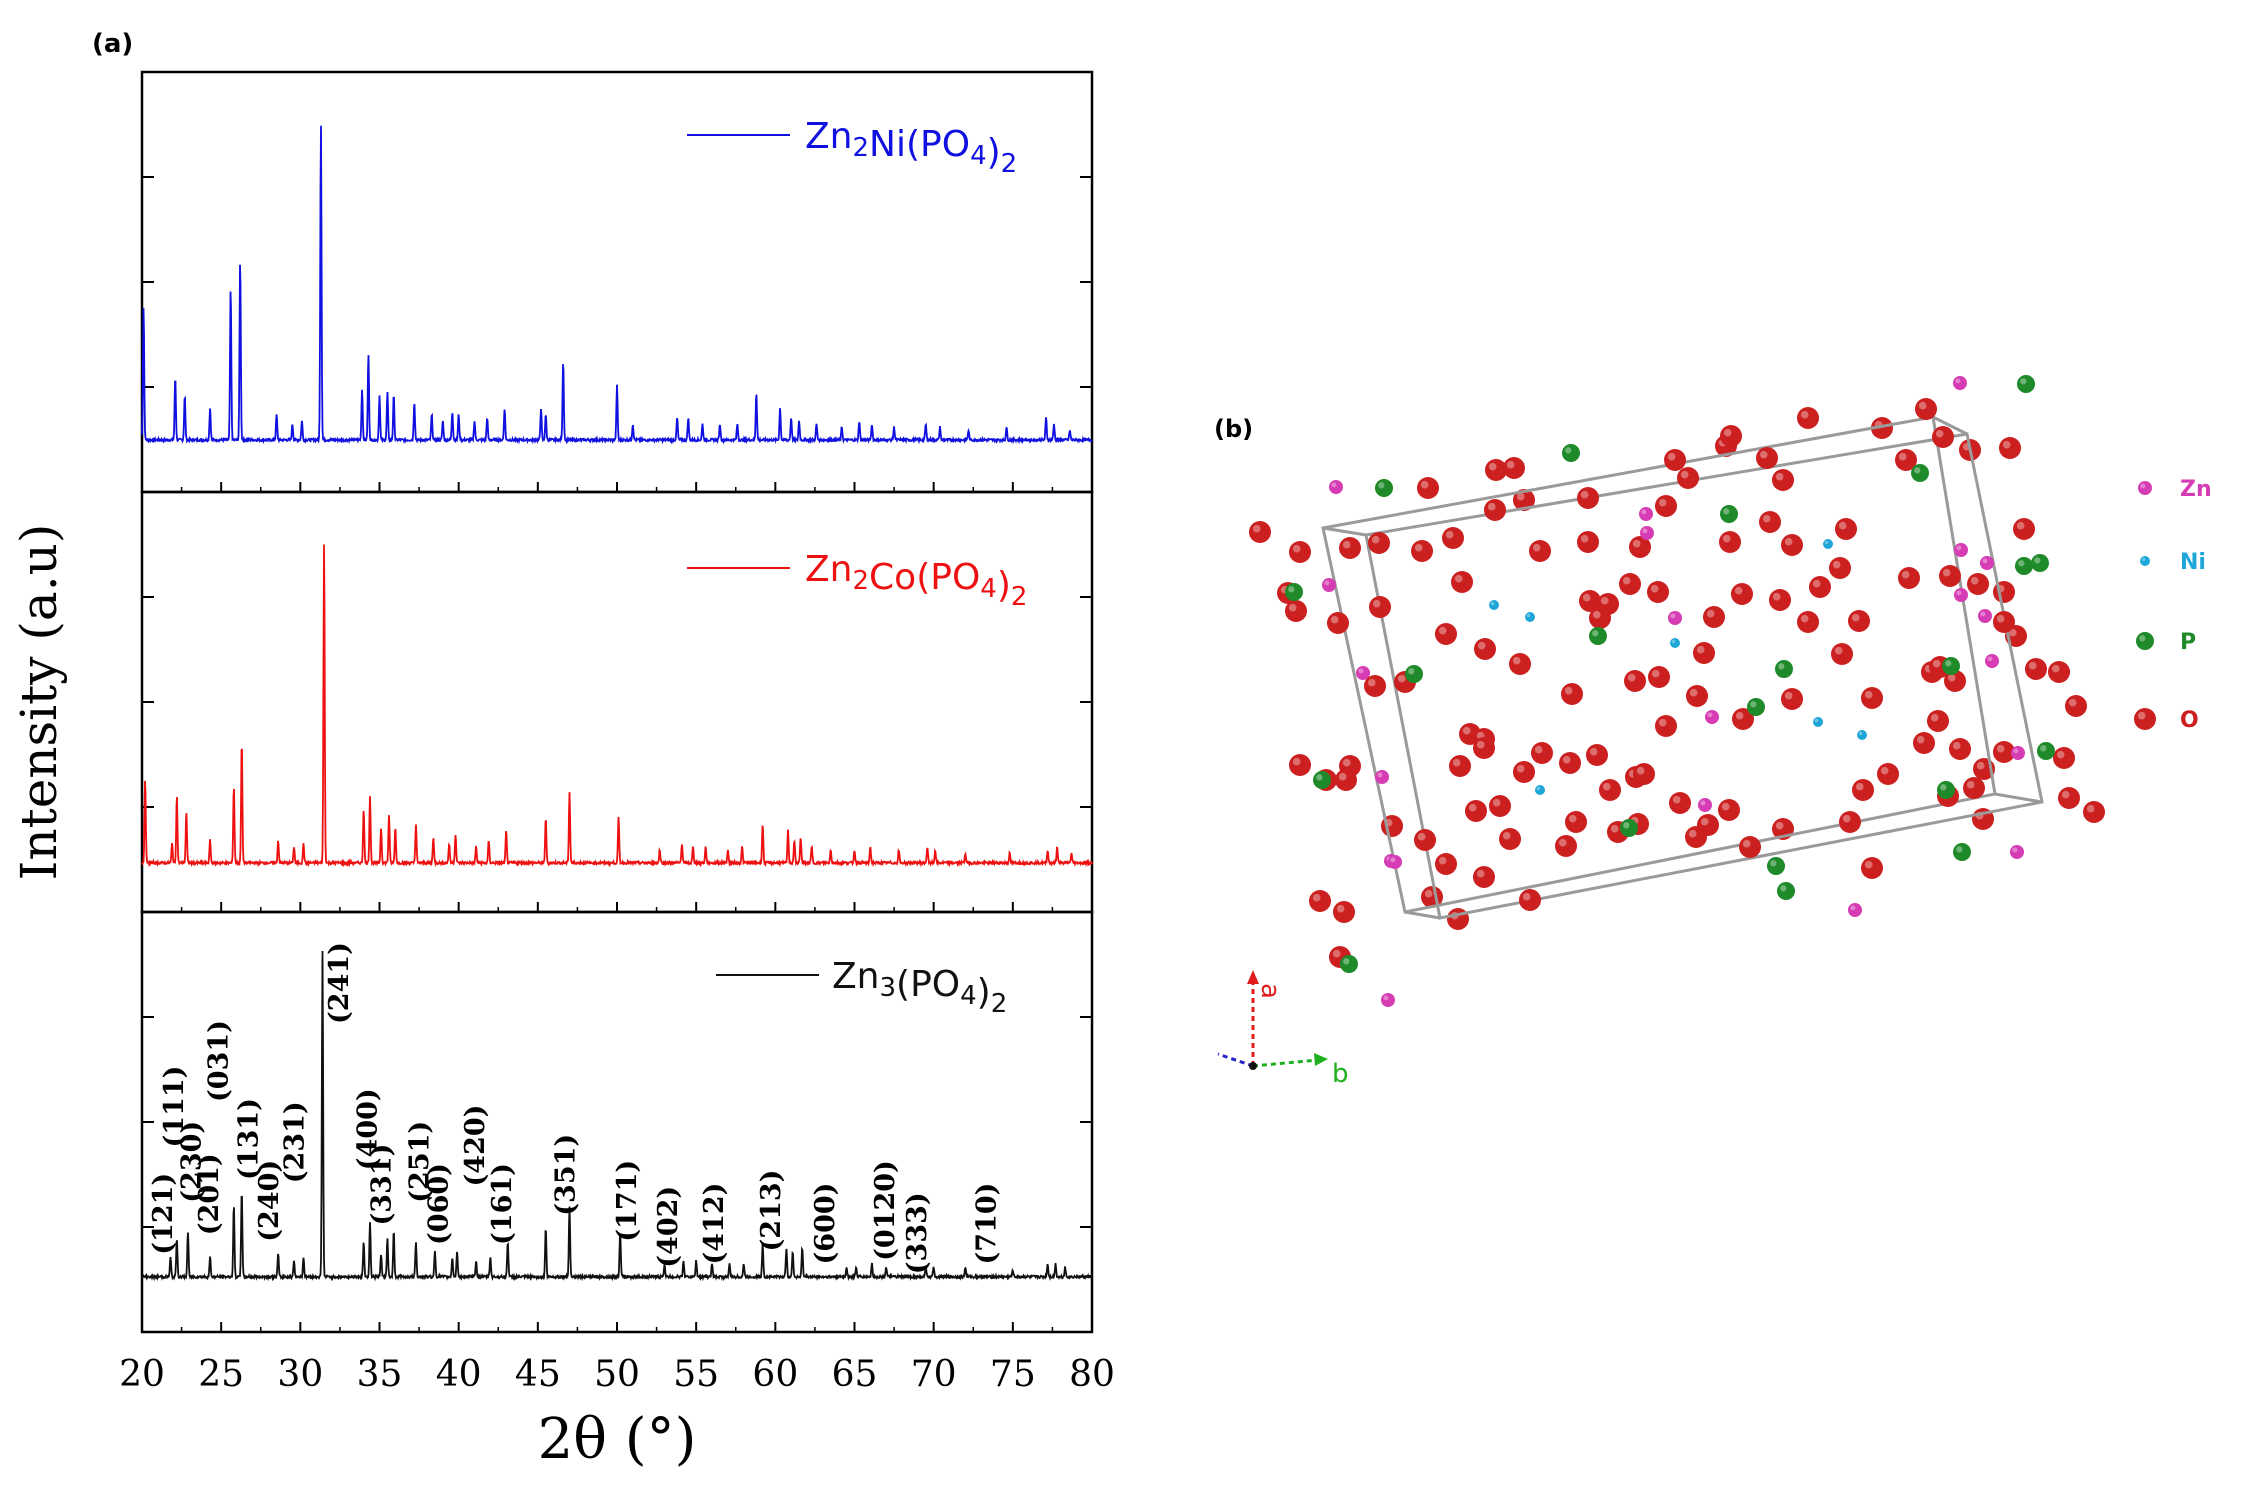 This screenshot has height=1504, width=2247. What do you see at coordinates (39, 702) in the screenshot?
I see `y-axis-label: Intensity (a.u)` at bounding box center [39, 702].